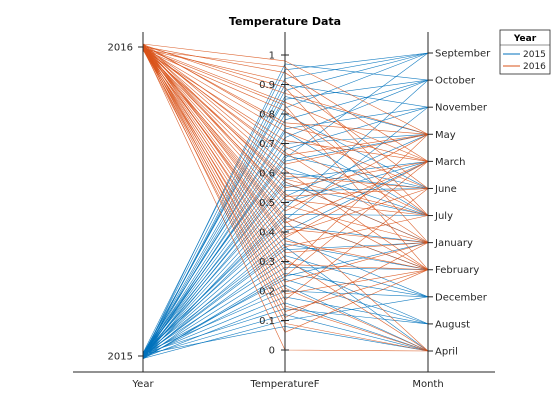  I want to click on month-tick-label: July, so click(443, 216).